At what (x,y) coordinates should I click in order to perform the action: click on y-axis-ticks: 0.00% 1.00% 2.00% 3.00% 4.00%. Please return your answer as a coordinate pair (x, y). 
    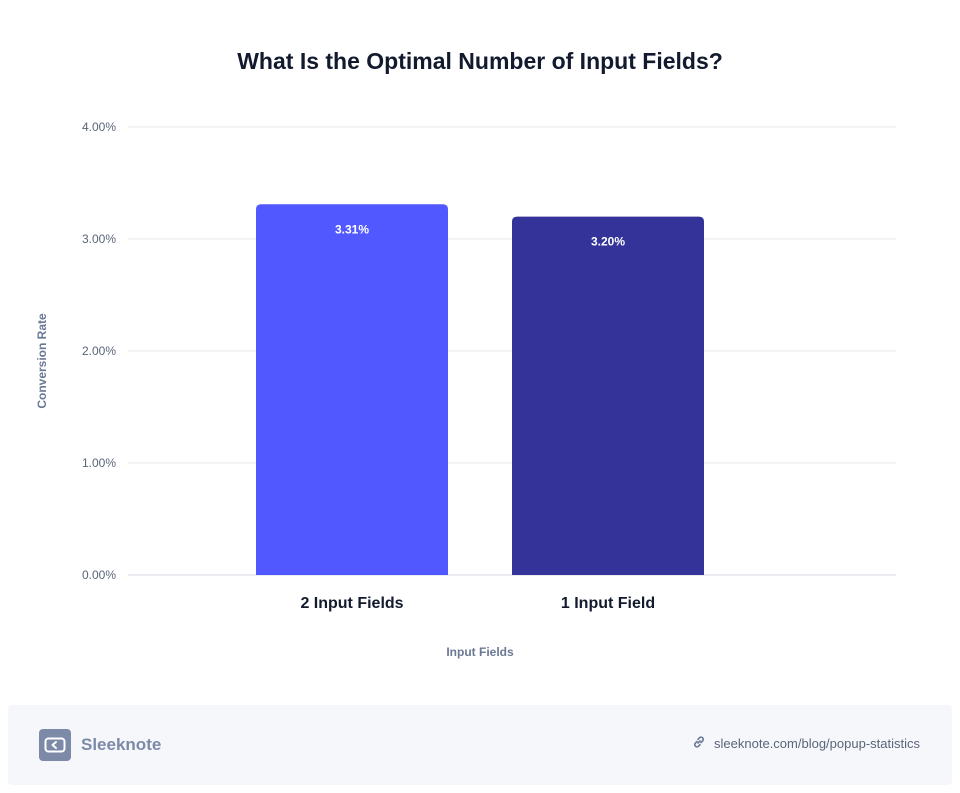
    Looking at the image, I should click on (99, 351).